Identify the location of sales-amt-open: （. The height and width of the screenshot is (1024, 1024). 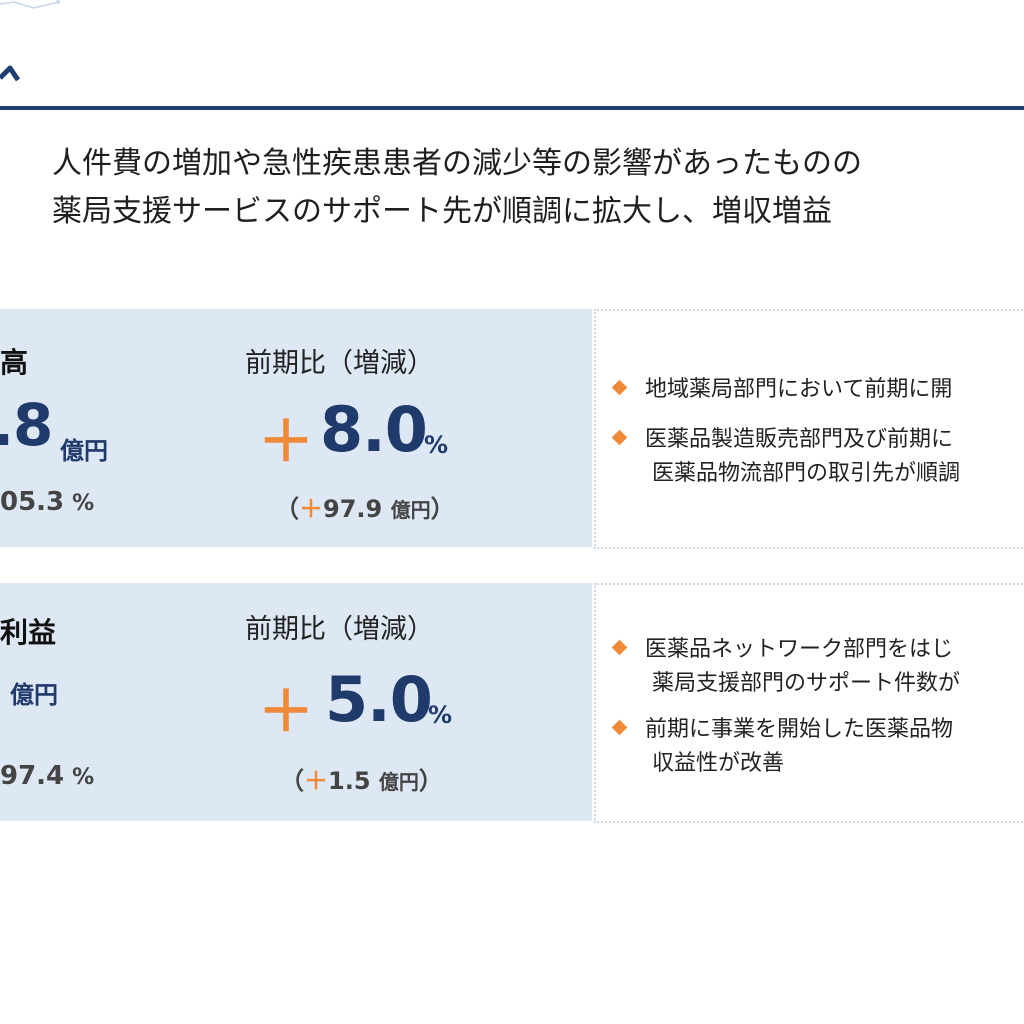
(287, 509).